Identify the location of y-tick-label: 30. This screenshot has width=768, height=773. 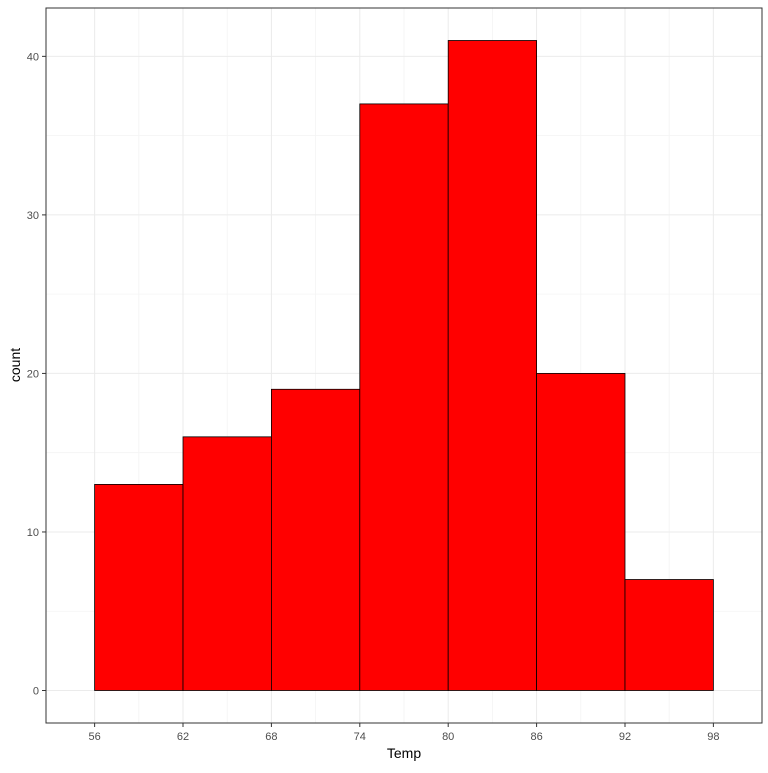
(33, 216).